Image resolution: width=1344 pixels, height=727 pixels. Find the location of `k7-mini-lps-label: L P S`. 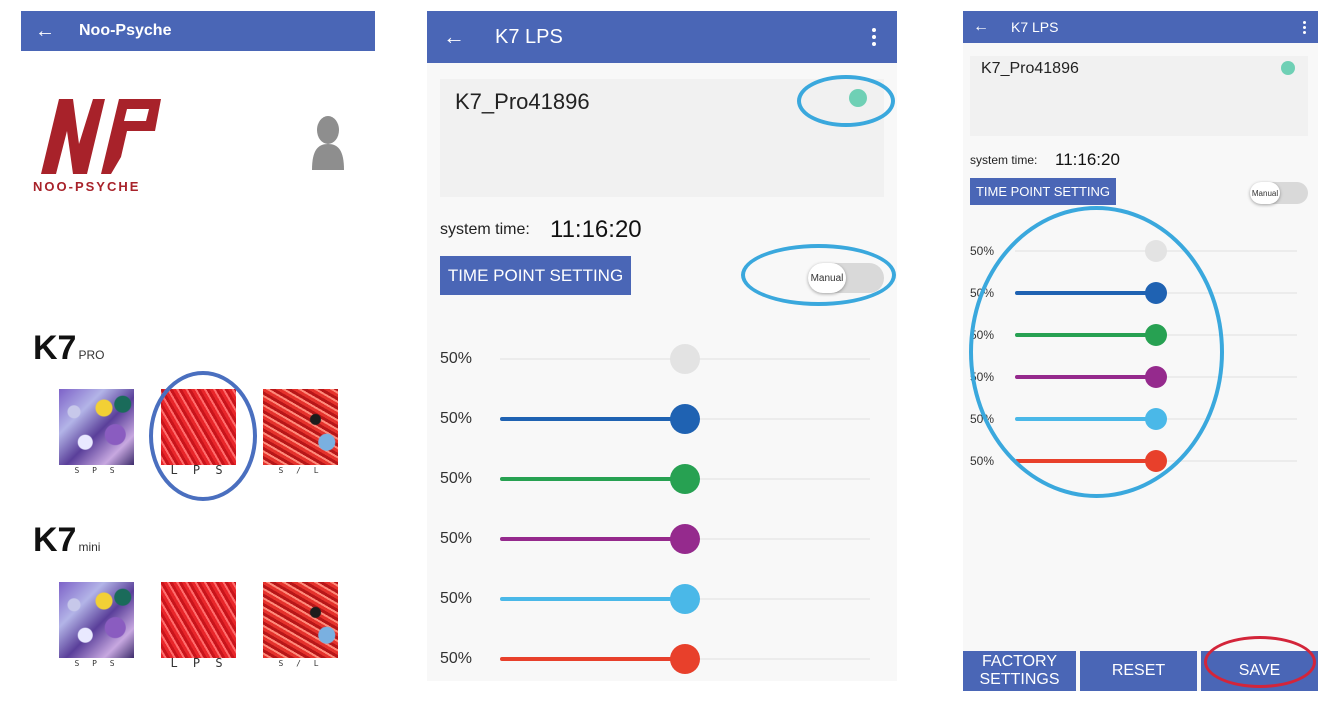

k7-mini-lps-label: L P S is located at coordinates (198, 663).